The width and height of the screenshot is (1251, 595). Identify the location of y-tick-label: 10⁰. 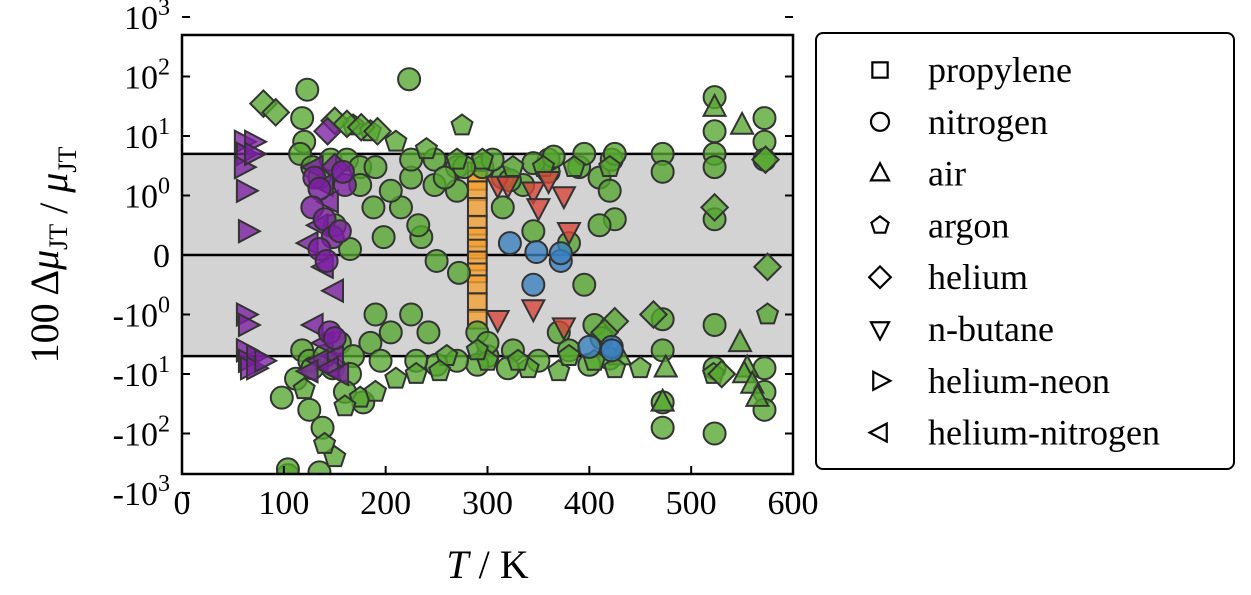
(147, 195).